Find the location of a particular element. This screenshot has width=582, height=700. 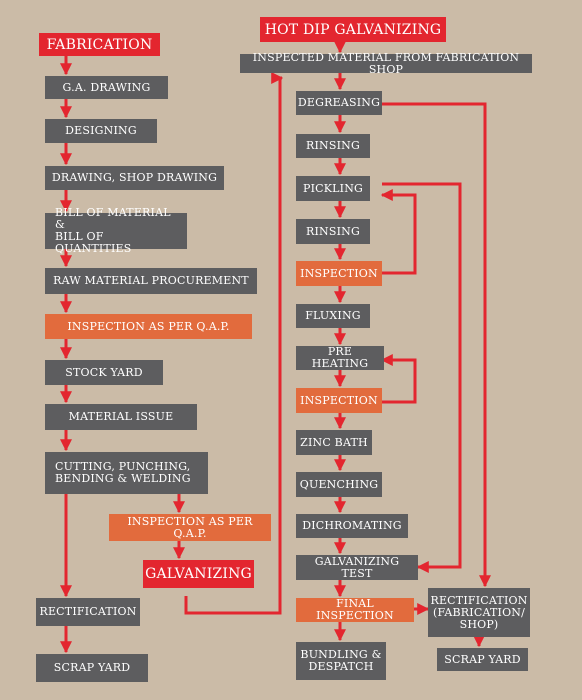

arrow-pickling-to-galvtest is located at coordinates (422, 377).